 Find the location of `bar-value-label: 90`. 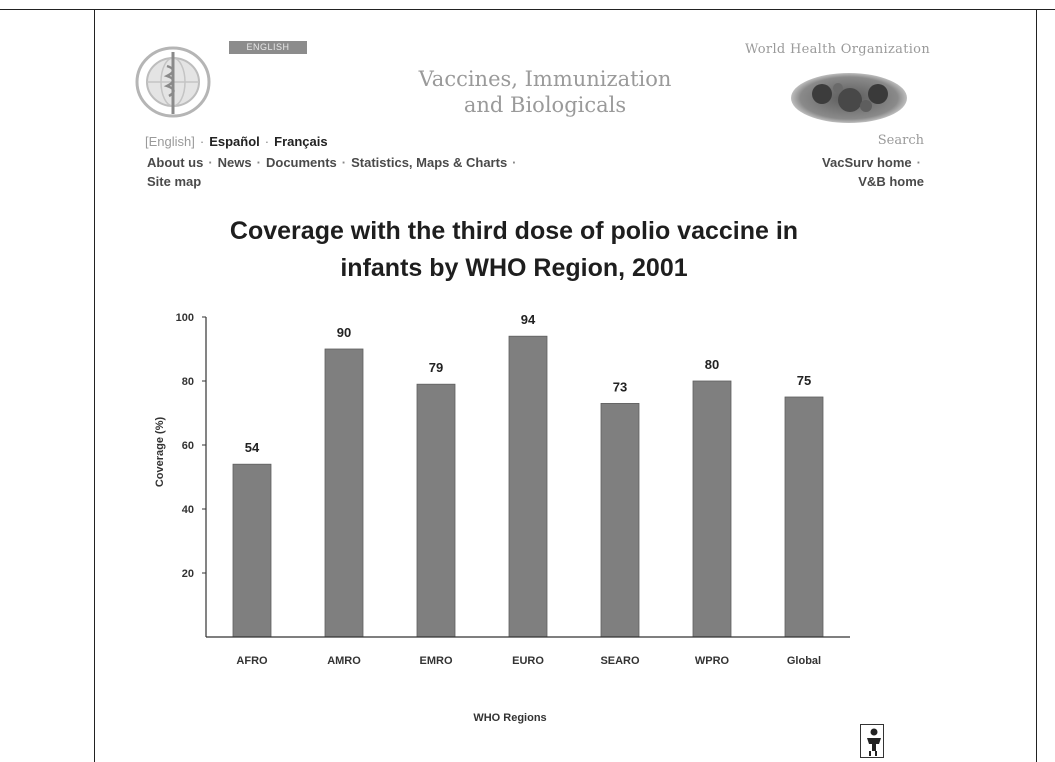

bar-value-label: 90 is located at coordinates (344, 332).